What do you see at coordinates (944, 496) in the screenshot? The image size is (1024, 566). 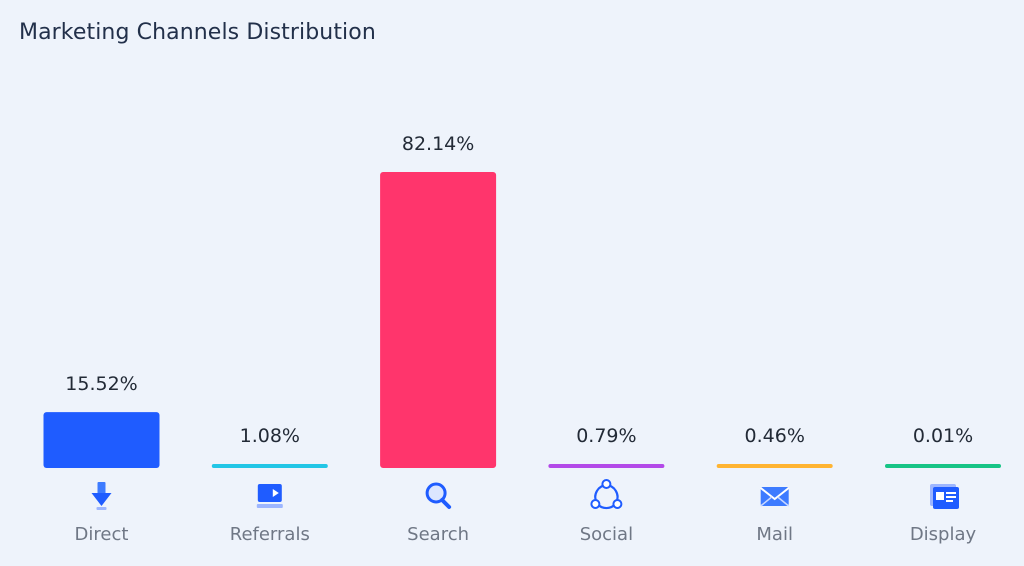 I see `display-window-icon` at bounding box center [944, 496].